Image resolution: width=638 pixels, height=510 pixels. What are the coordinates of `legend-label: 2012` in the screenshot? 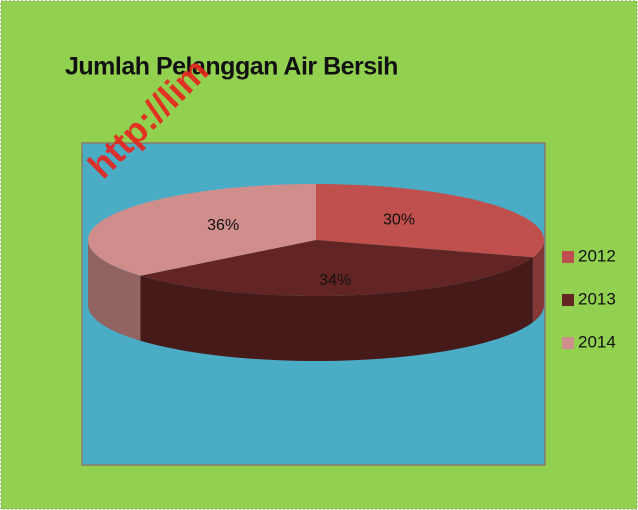 It's located at (597, 255).